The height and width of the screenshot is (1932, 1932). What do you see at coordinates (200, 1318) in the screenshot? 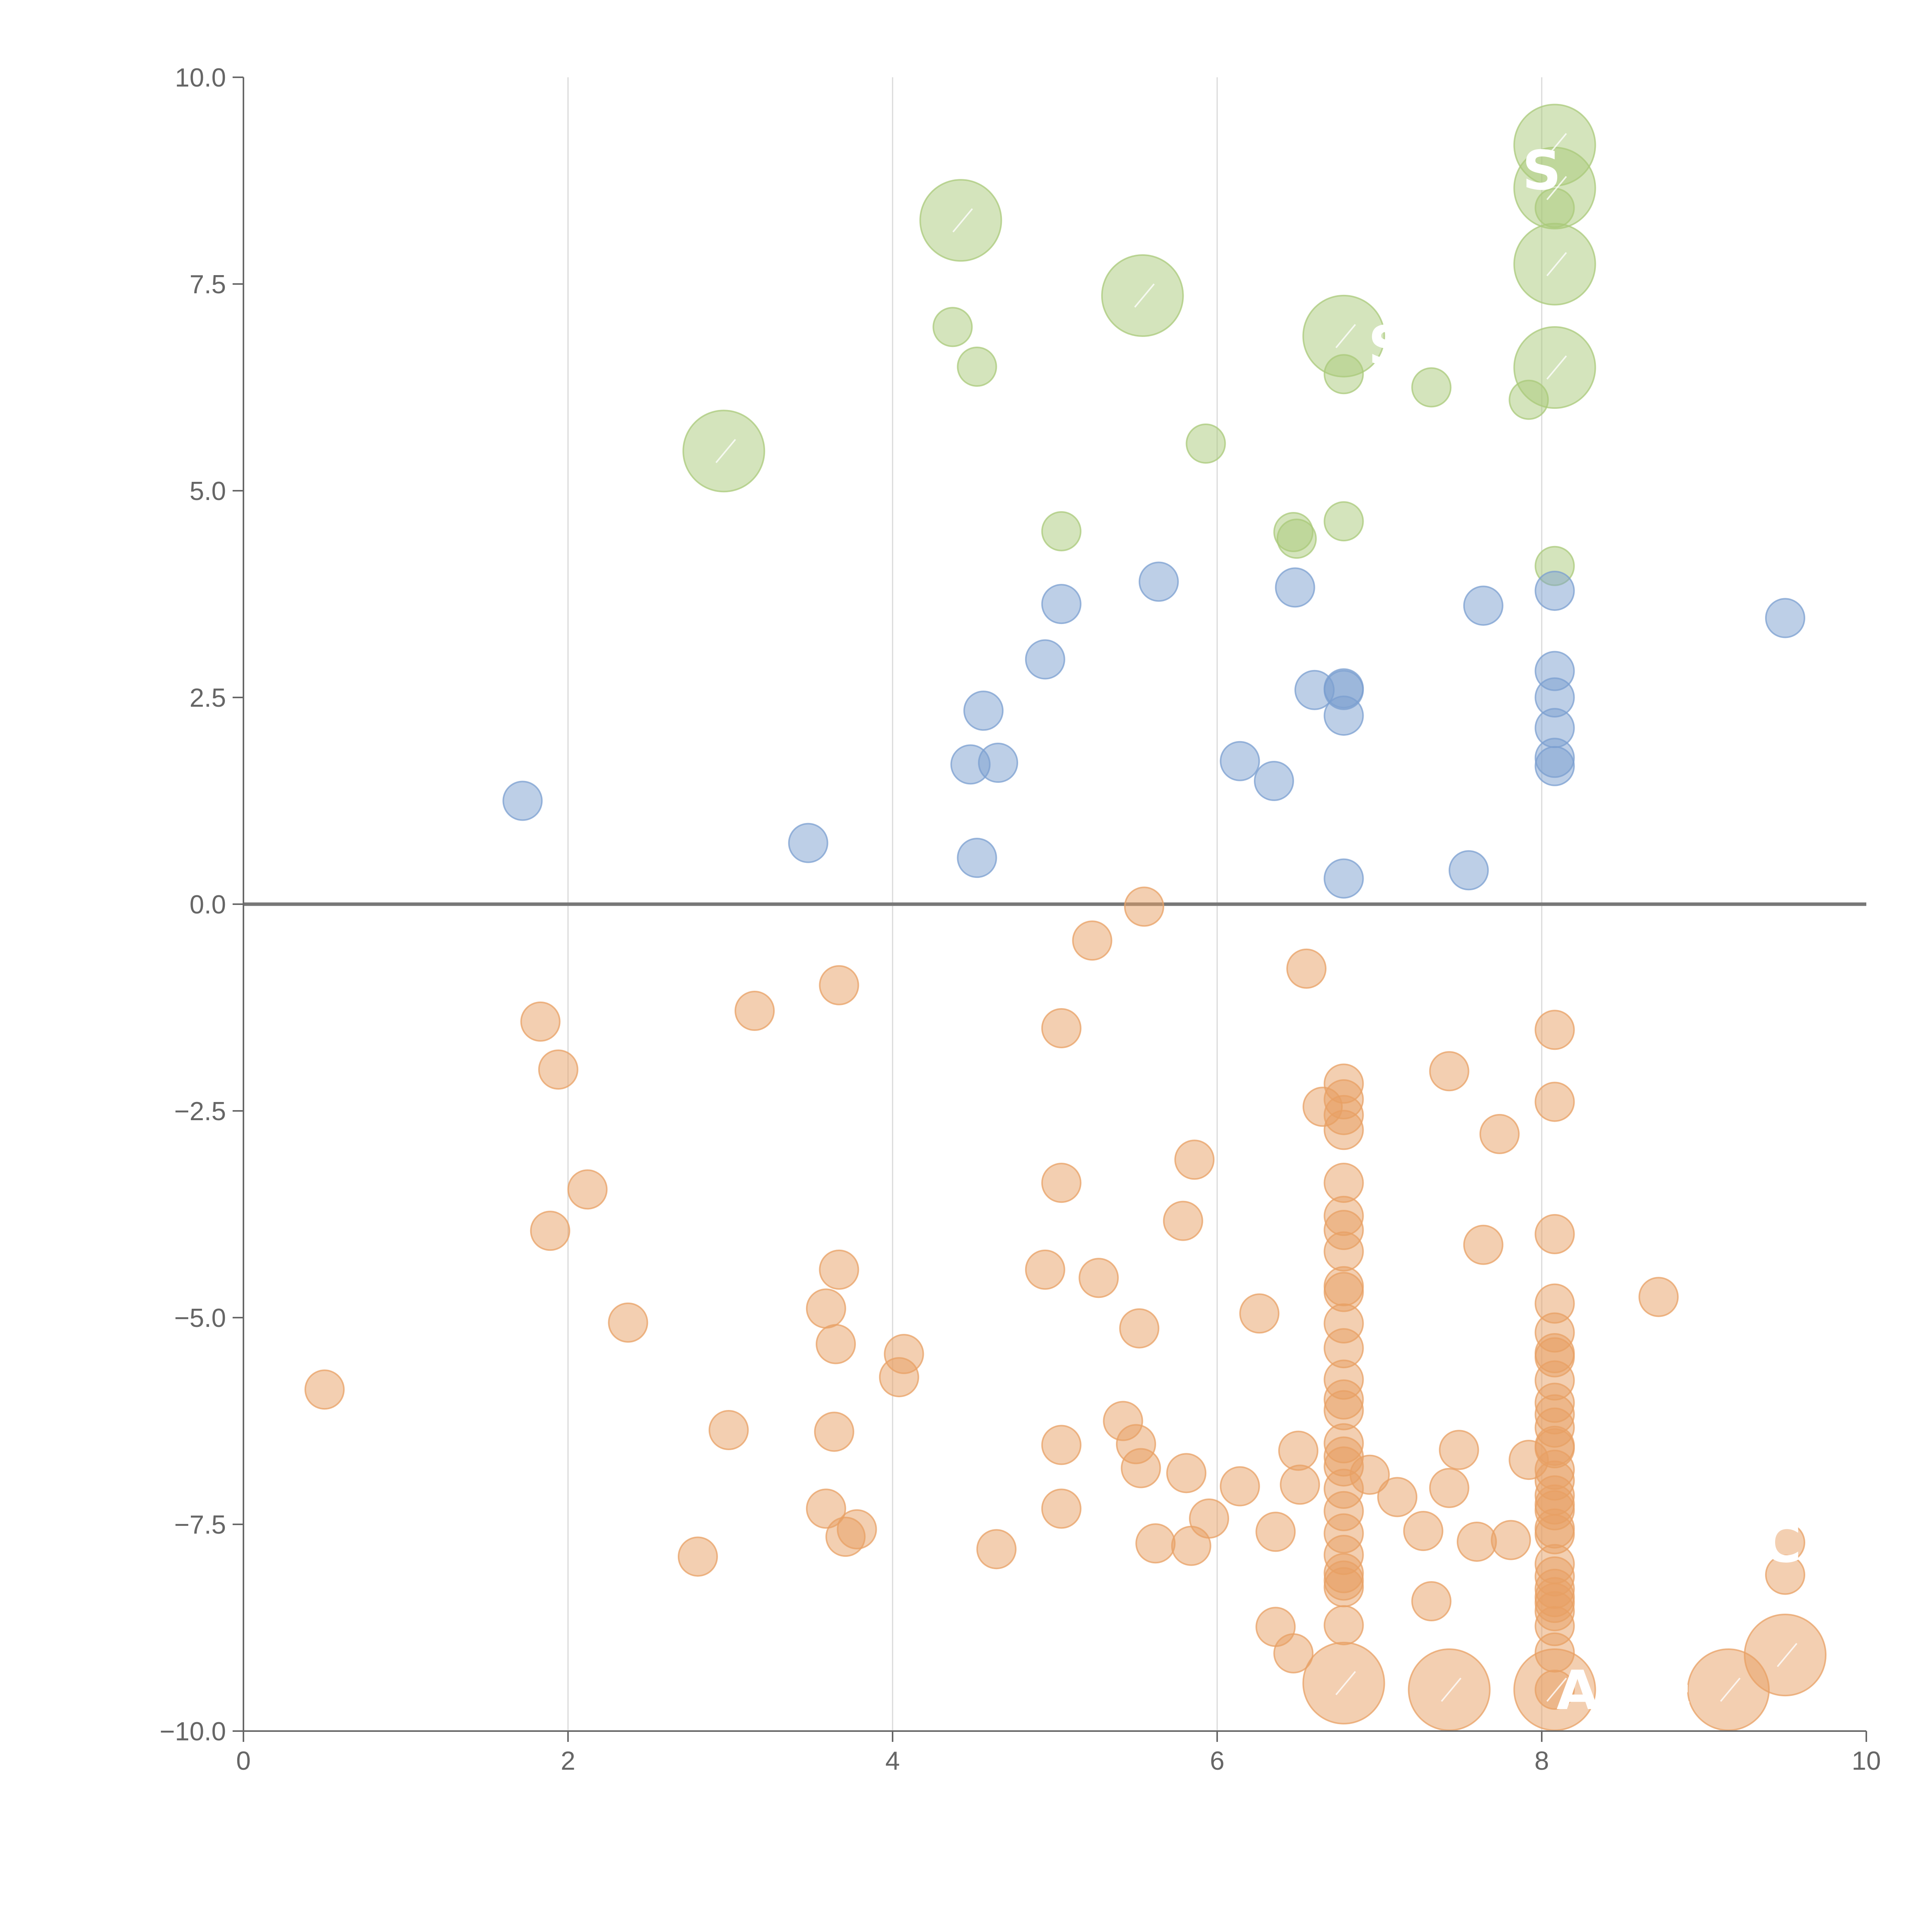
I see `y-tick-label: −5.0` at bounding box center [200, 1318].